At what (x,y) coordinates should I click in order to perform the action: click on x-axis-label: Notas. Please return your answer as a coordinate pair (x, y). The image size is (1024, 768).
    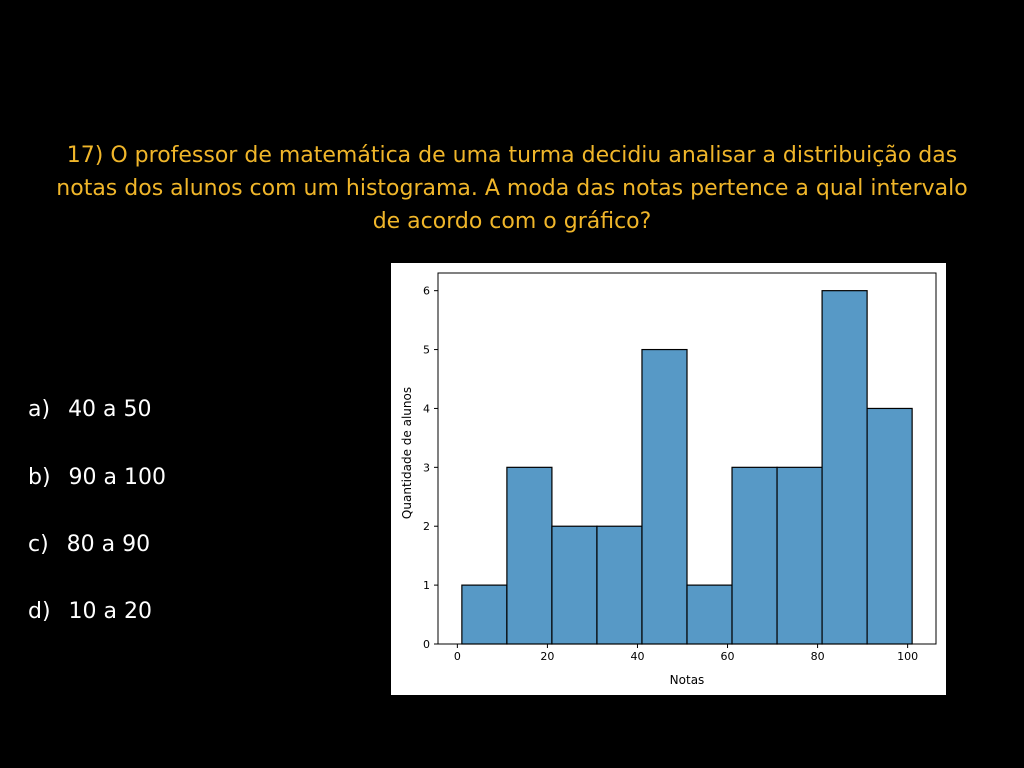
    Looking at the image, I should click on (687, 680).